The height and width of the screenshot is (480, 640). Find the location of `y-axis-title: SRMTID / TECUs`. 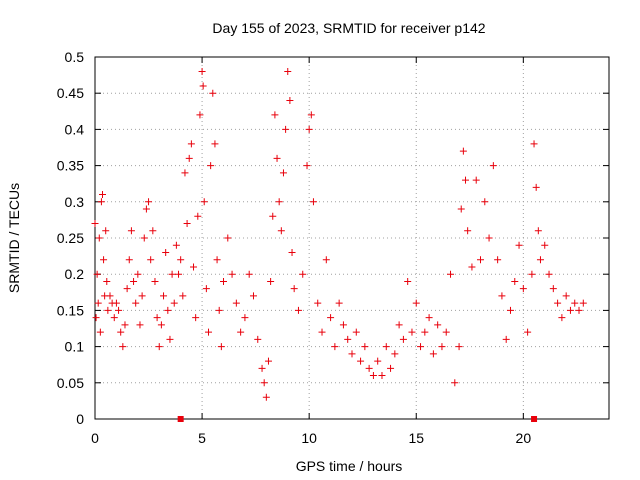

y-axis-title: SRMTID / TECUs is located at coordinates (14, 238).